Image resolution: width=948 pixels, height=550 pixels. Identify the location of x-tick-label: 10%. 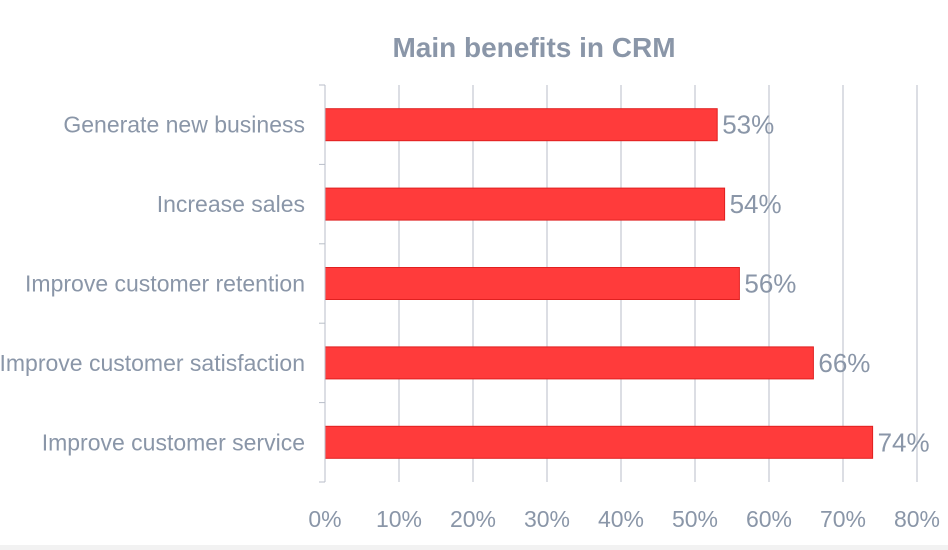
(399, 519).